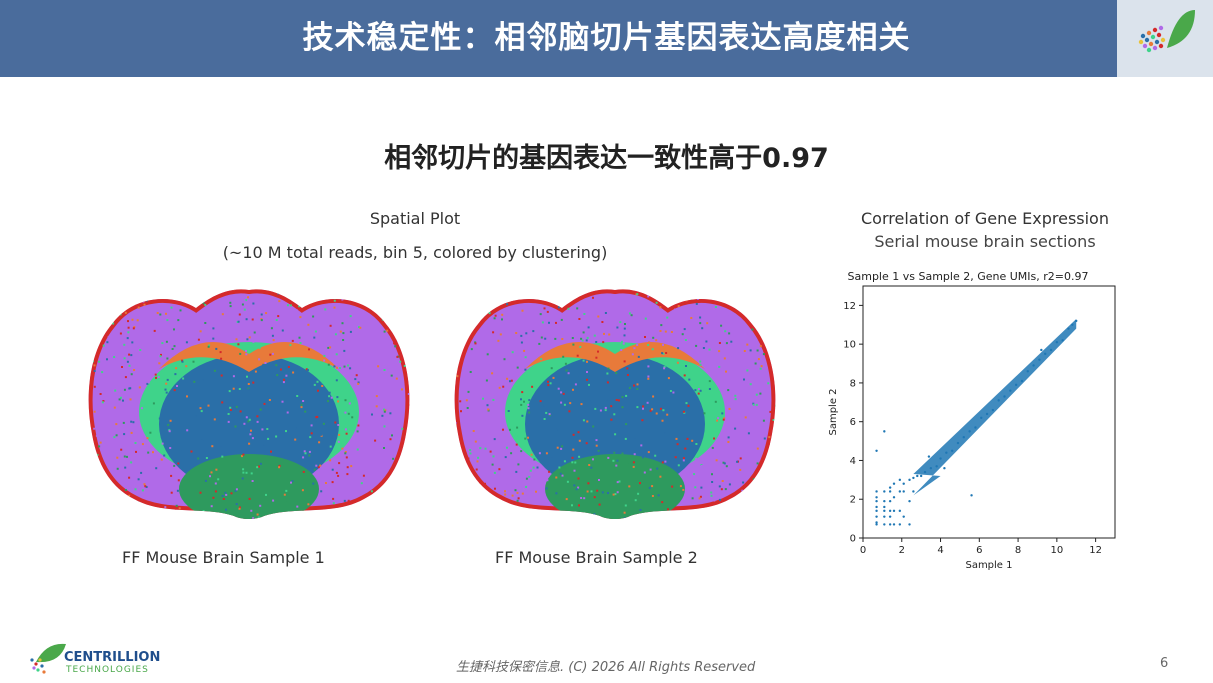  Describe the element at coordinates (1018, 550) in the screenshot. I see `x-tick-label: 8` at that location.